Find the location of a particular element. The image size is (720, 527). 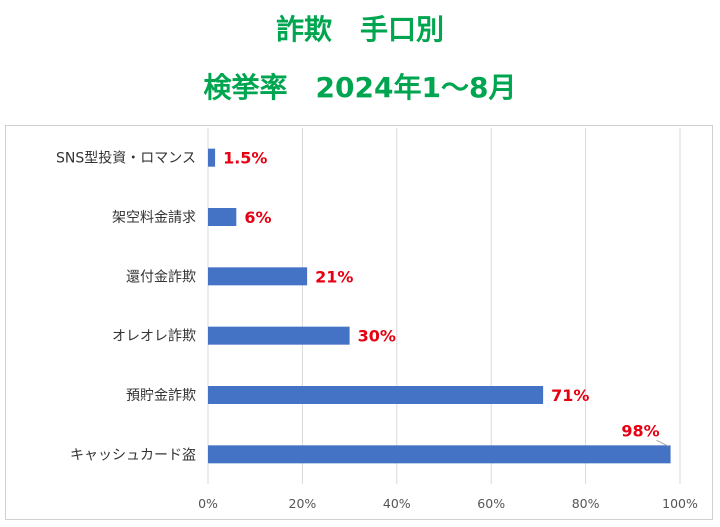

leader-line is located at coordinates (662, 443).